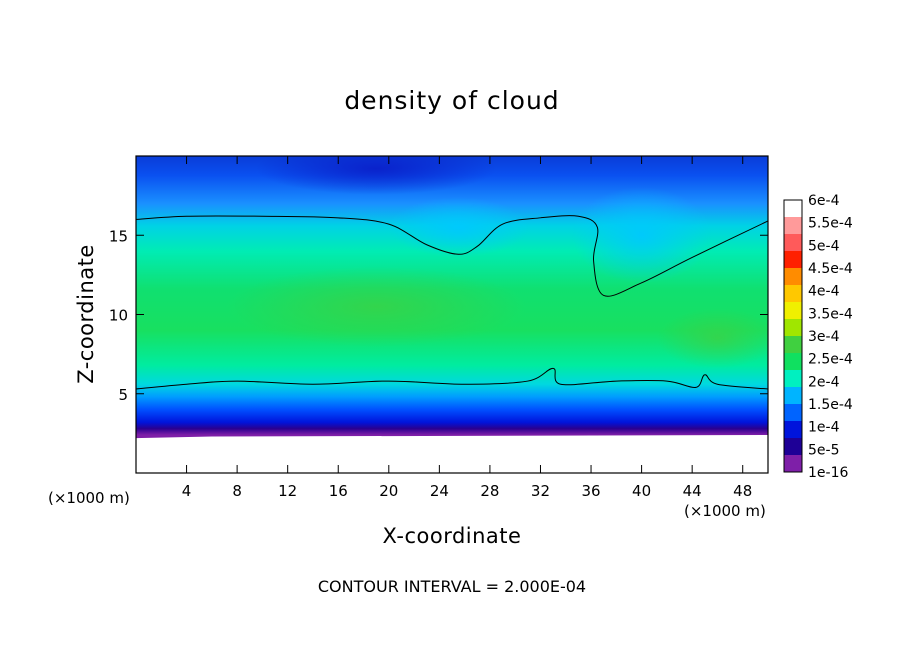 The image size is (904, 654). I want to click on x-tick-label: 32, so click(540, 491).